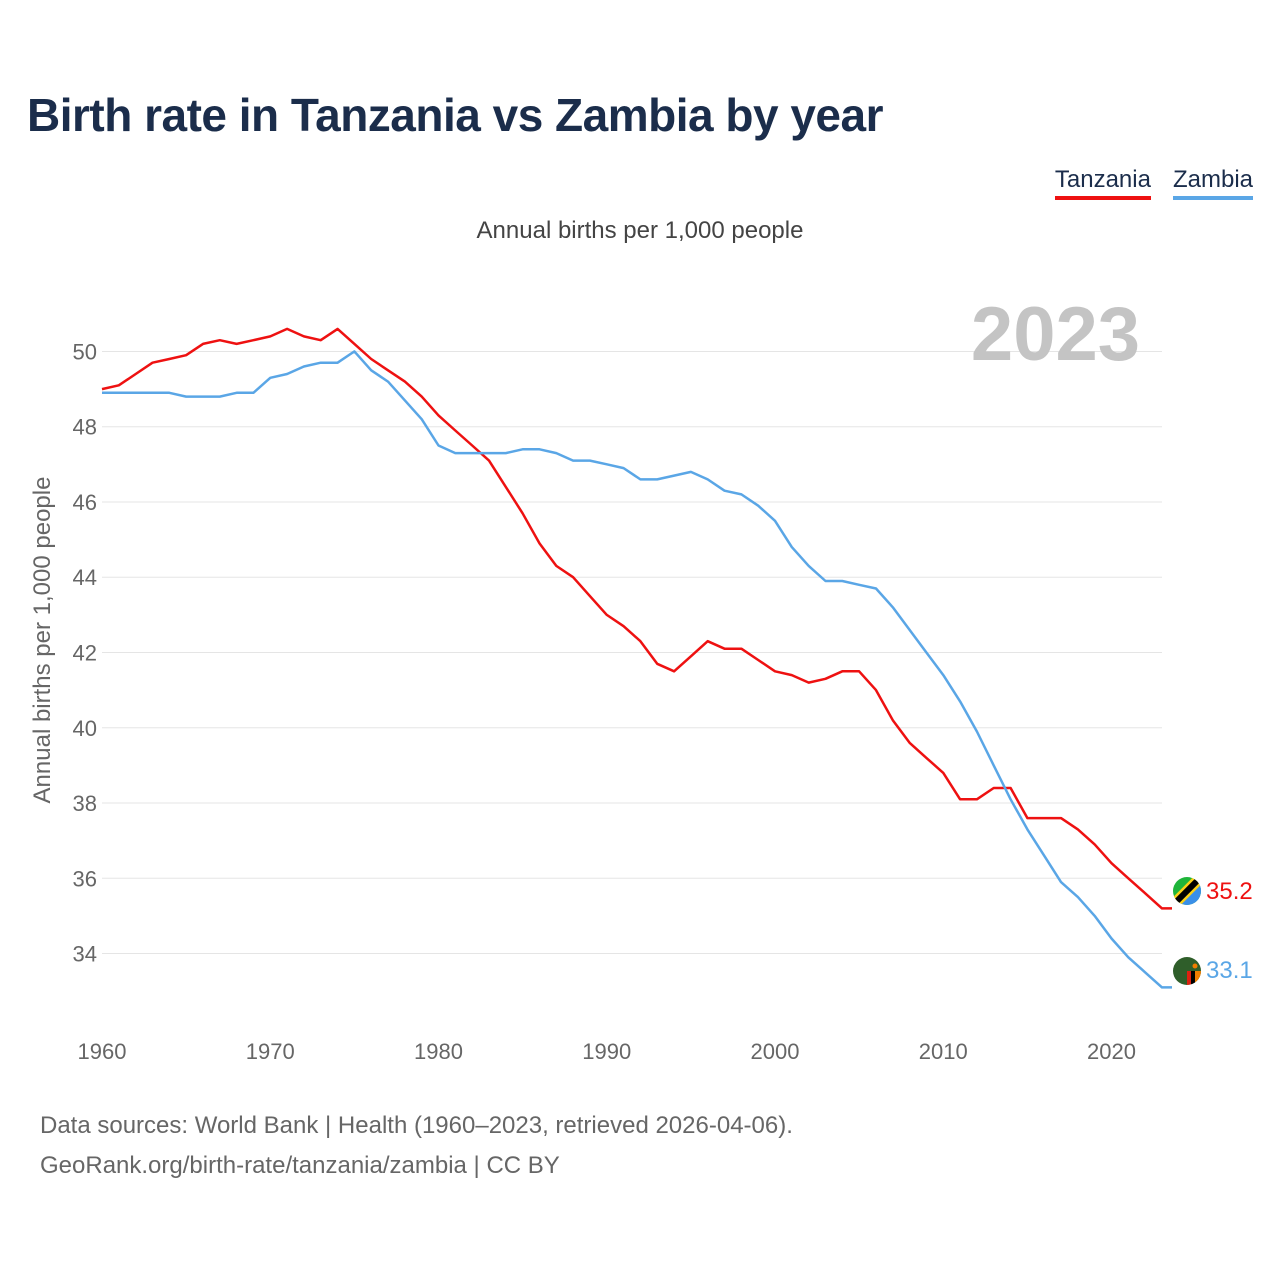  What do you see at coordinates (640, 230) in the screenshot?
I see `chart-subtitle: Annual births per 1,000 people` at bounding box center [640, 230].